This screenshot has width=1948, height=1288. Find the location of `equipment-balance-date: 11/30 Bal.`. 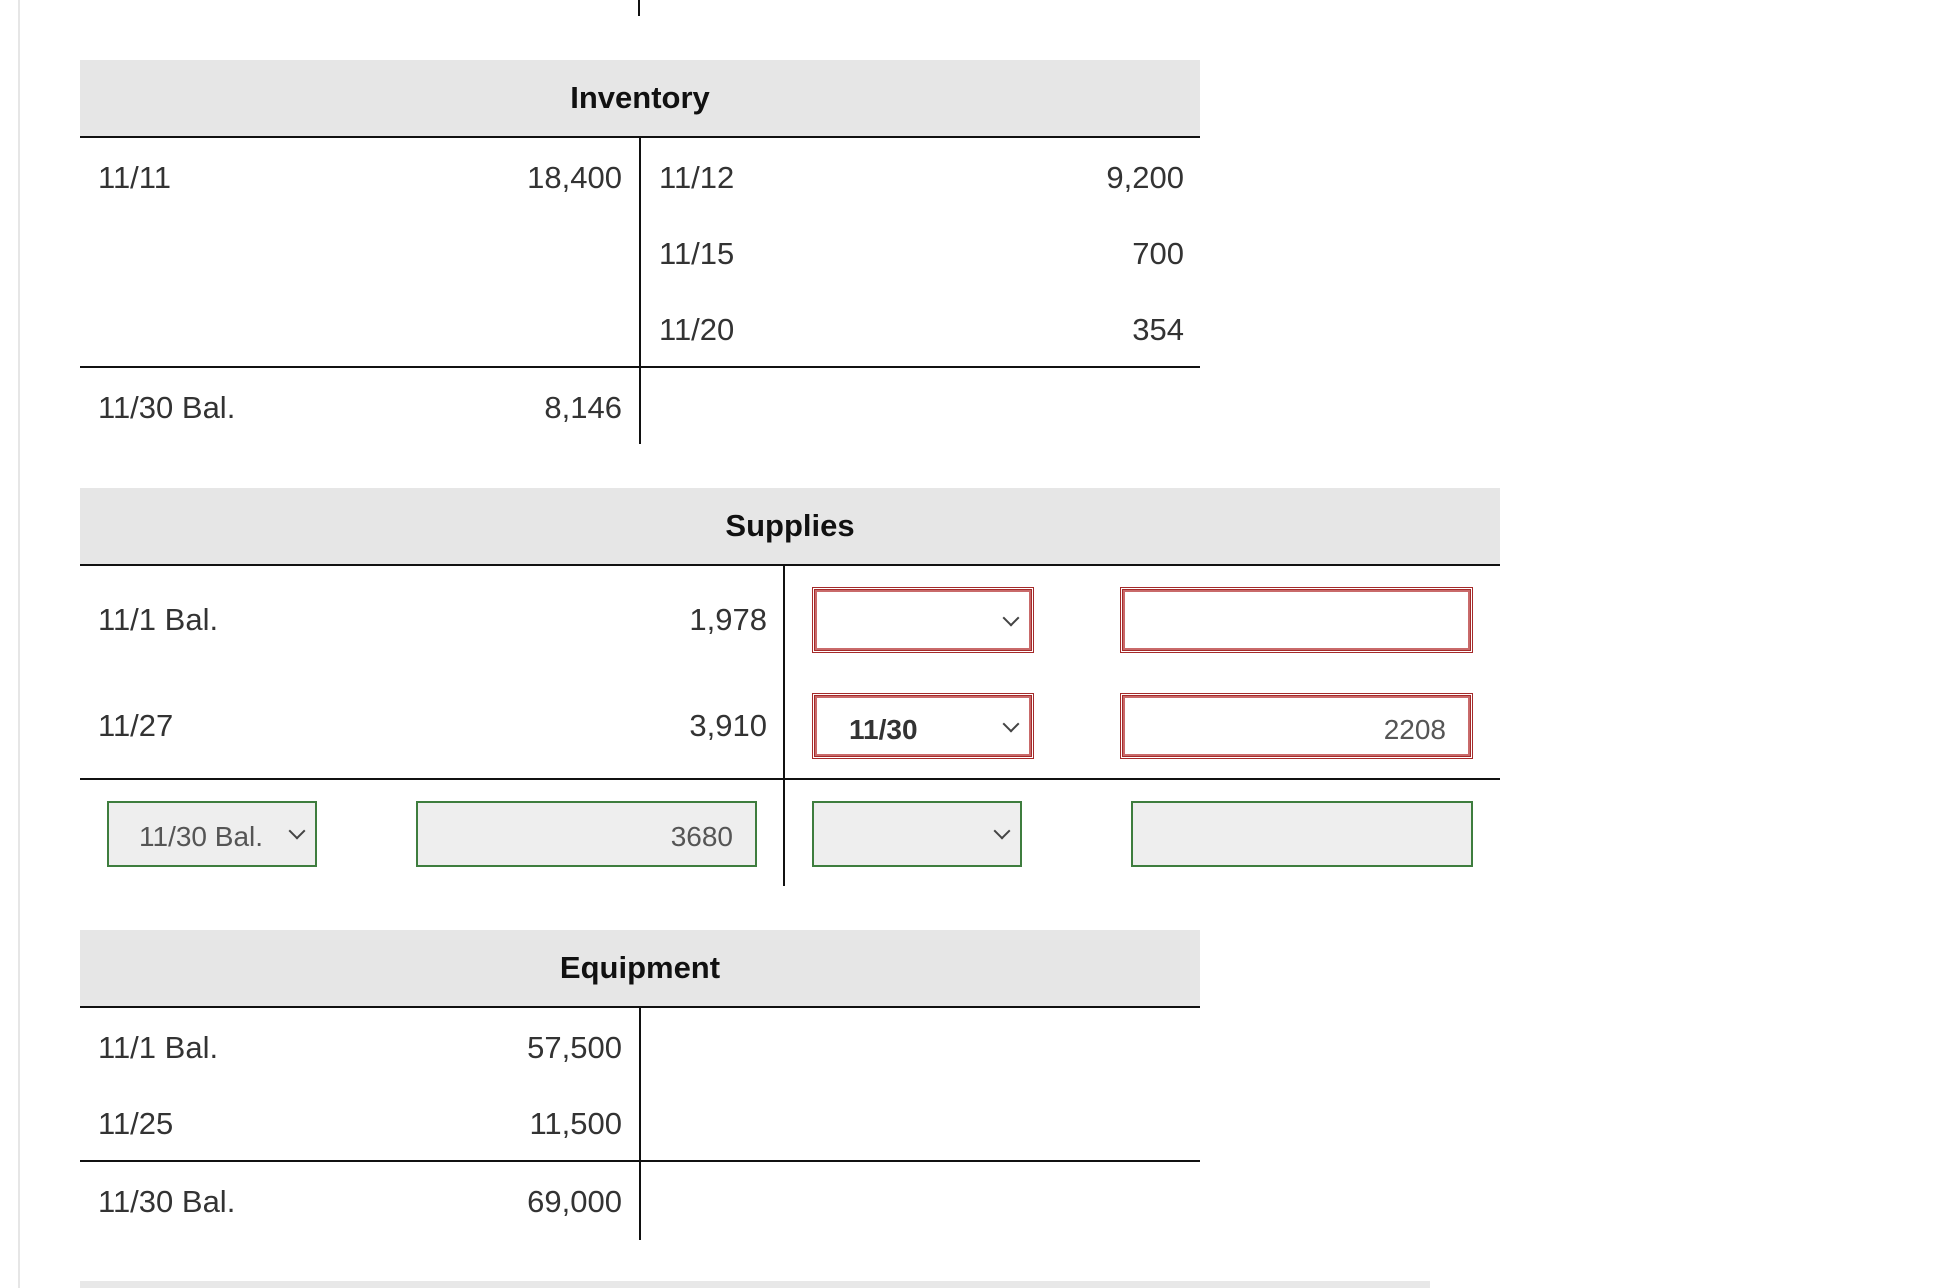

equipment-balance-date: 11/30 Bal. is located at coordinates (167, 1201).